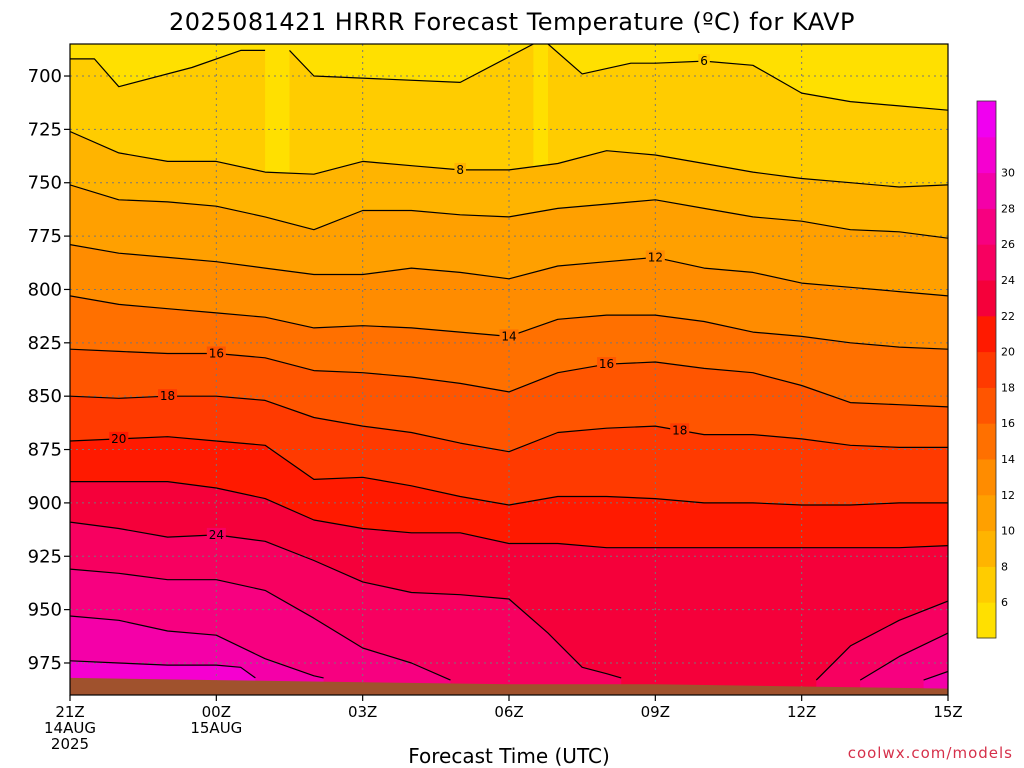  I want to click on colorbar-tick-label: 30, so click(1008, 173).